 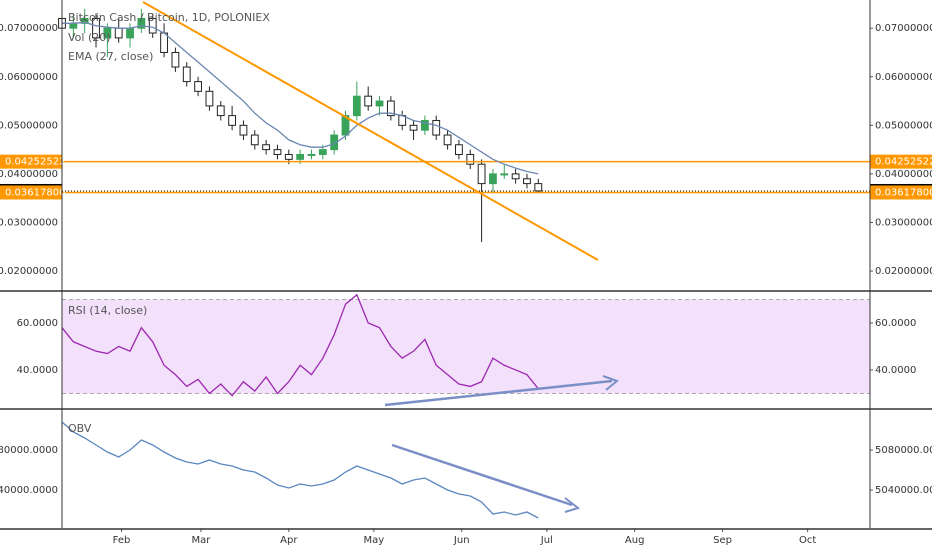 I want to click on legend-rsi: RSI (14, close), so click(x=107, y=310).